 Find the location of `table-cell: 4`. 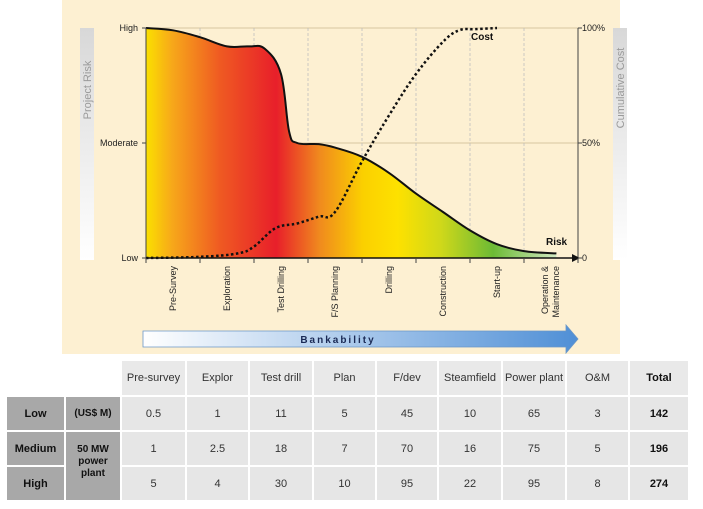

table-cell: 4 is located at coordinates (217, 483).